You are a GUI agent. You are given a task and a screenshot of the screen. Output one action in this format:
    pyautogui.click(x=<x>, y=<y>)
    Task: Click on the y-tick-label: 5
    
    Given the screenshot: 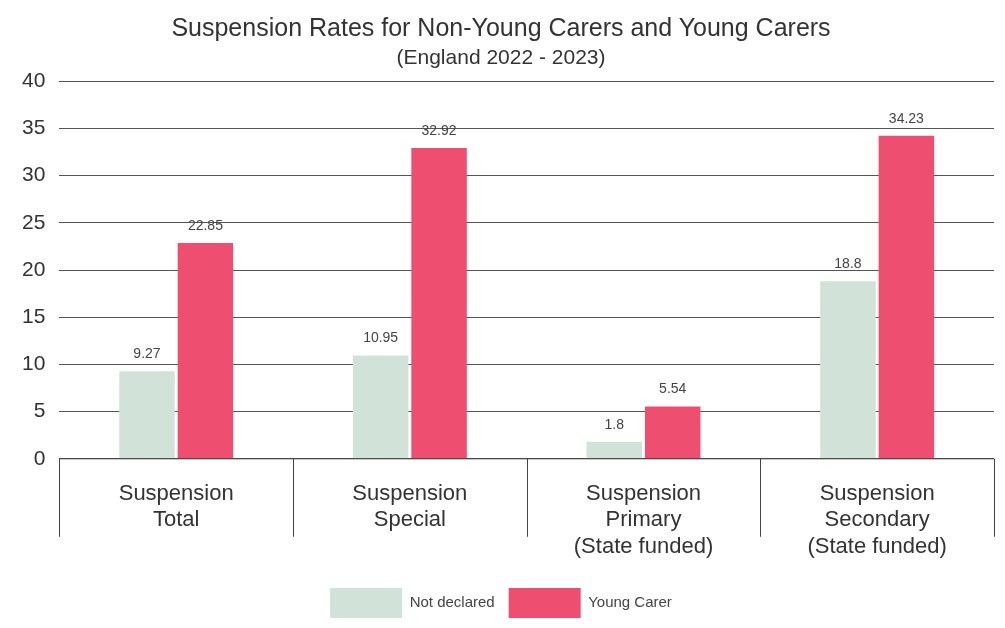 What is the action you would take?
    pyautogui.click(x=39, y=410)
    